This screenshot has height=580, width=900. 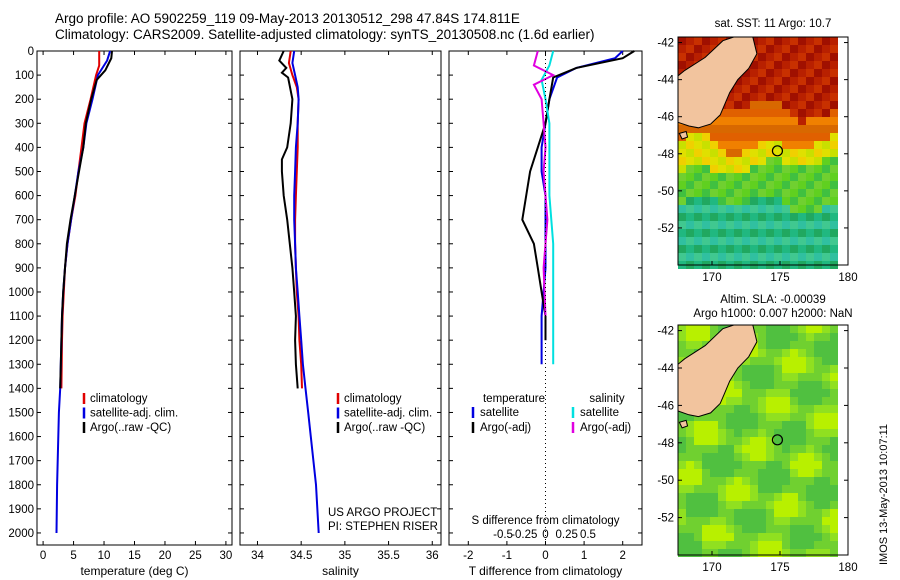 I want to click on y-tick-label: 1500, so click(x=21, y=413).